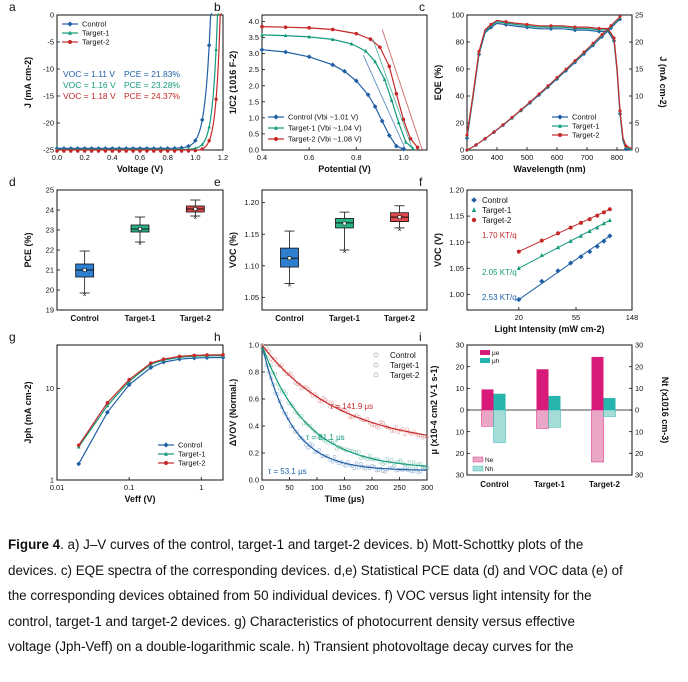 The image size is (688, 682). I want to click on y-axis-title: Jph (mA cm-2), so click(28, 412).